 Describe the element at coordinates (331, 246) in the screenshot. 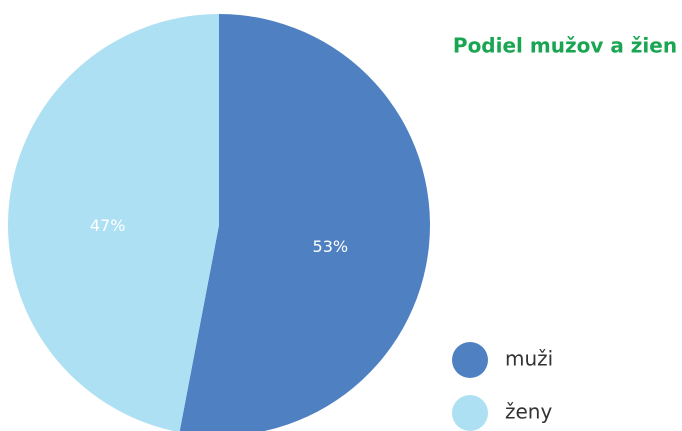

I see `data-label: 53%` at that location.